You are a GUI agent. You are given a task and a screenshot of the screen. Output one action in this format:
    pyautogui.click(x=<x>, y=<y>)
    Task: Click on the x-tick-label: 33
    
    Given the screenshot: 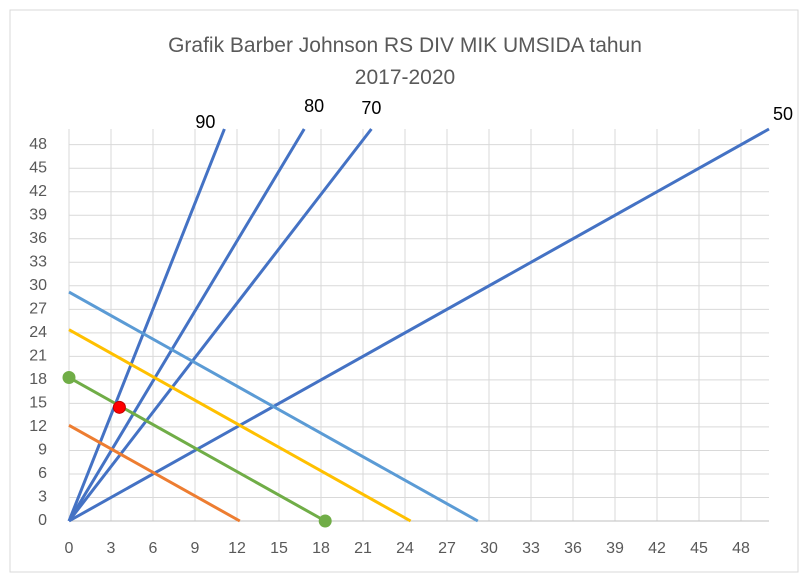 What is the action you would take?
    pyautogui.click(x=531, y=548)
    